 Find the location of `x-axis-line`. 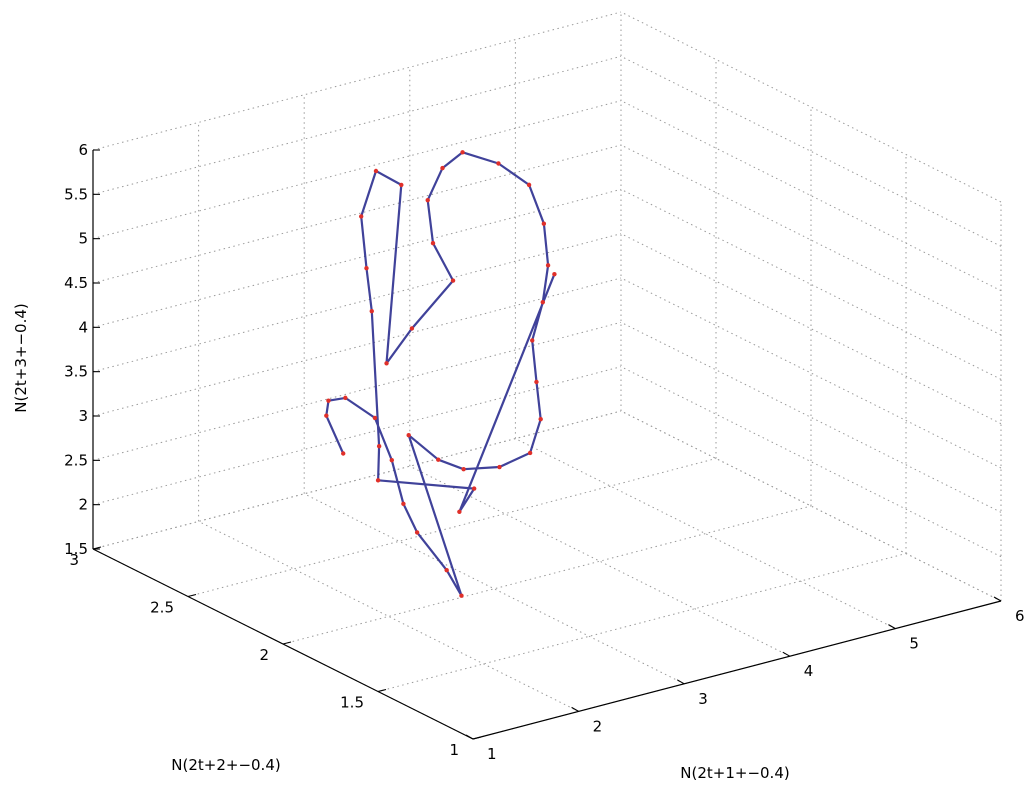

x-axis-line is located at coordinates (737, 670).